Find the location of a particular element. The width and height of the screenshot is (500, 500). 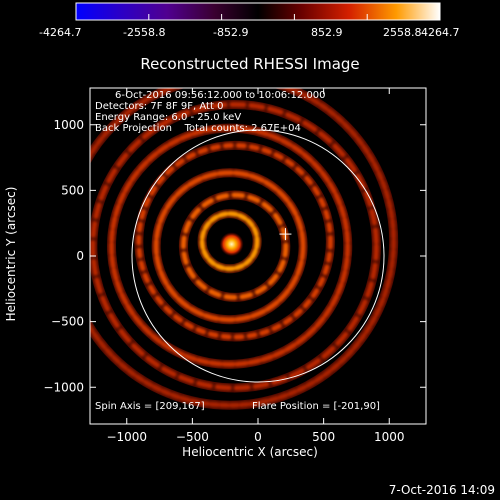

colorbar-tick-label: 852.9 is located at coordinates (327, 32).